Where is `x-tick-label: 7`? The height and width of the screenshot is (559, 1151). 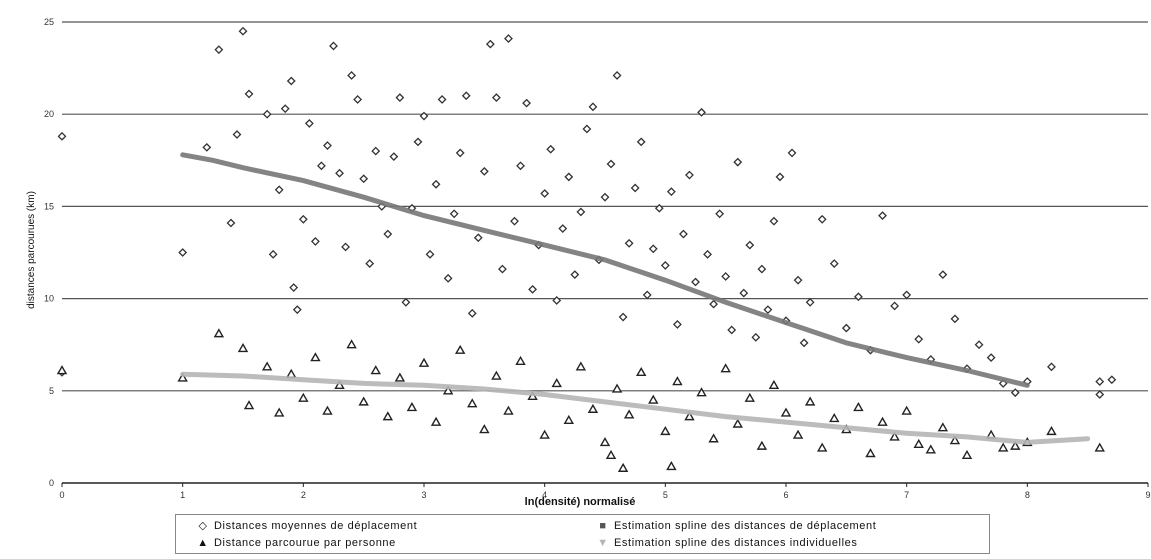 x-tick-label: 7 is located at coordinates (906, 495).